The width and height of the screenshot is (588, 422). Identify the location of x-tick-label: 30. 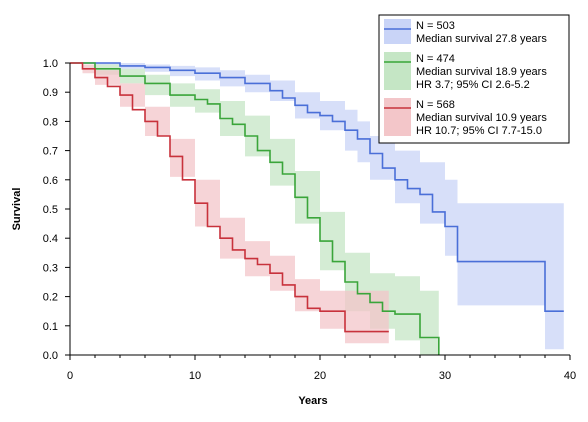
(445, 376).